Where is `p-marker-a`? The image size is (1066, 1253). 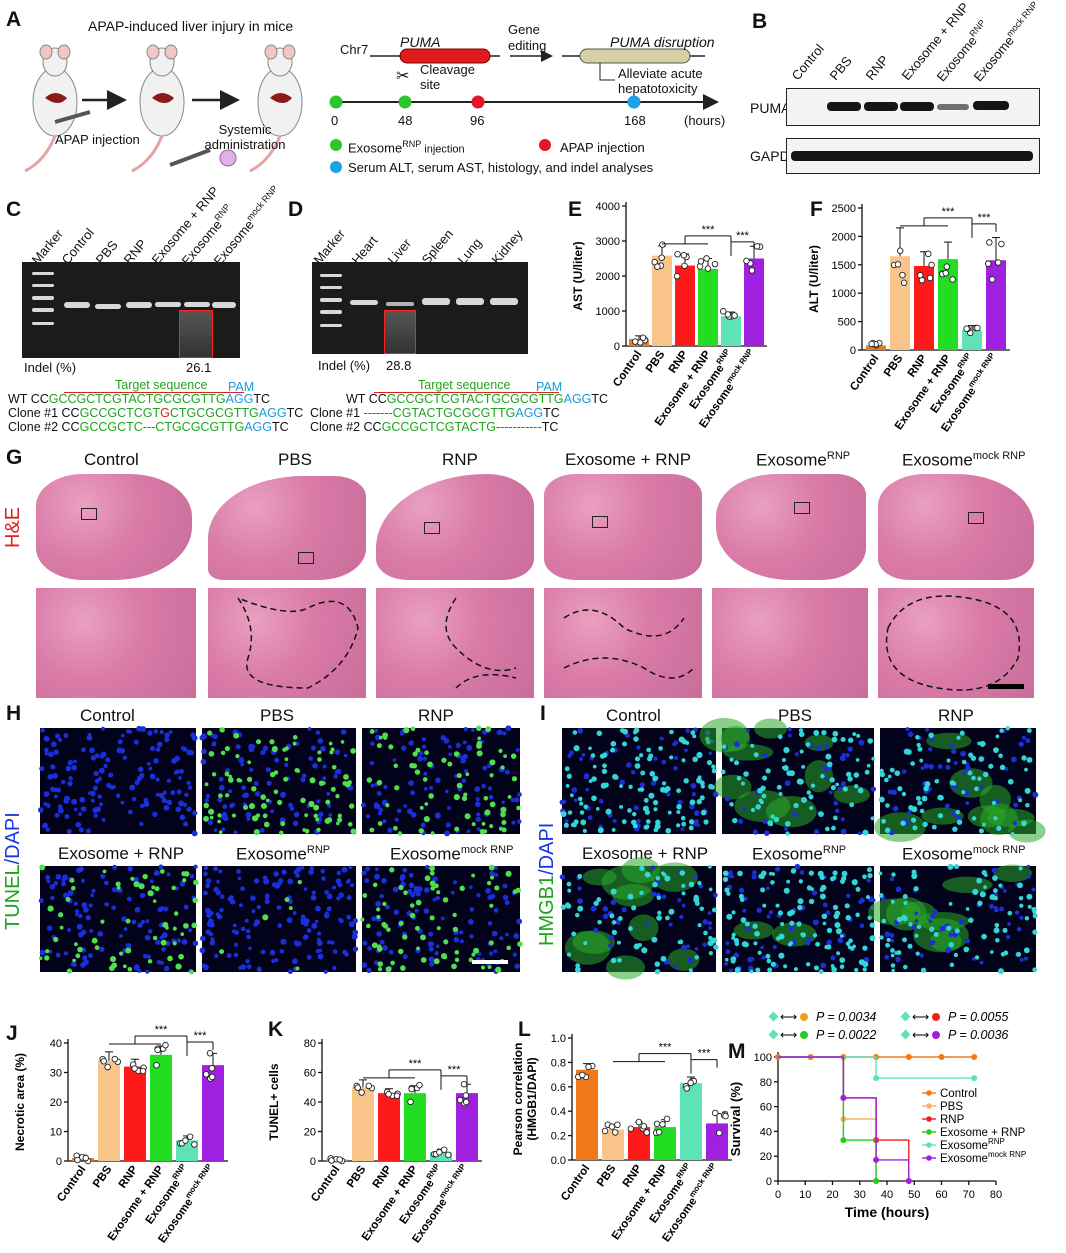 p-marker-a is located at coordinates (905, 1016).